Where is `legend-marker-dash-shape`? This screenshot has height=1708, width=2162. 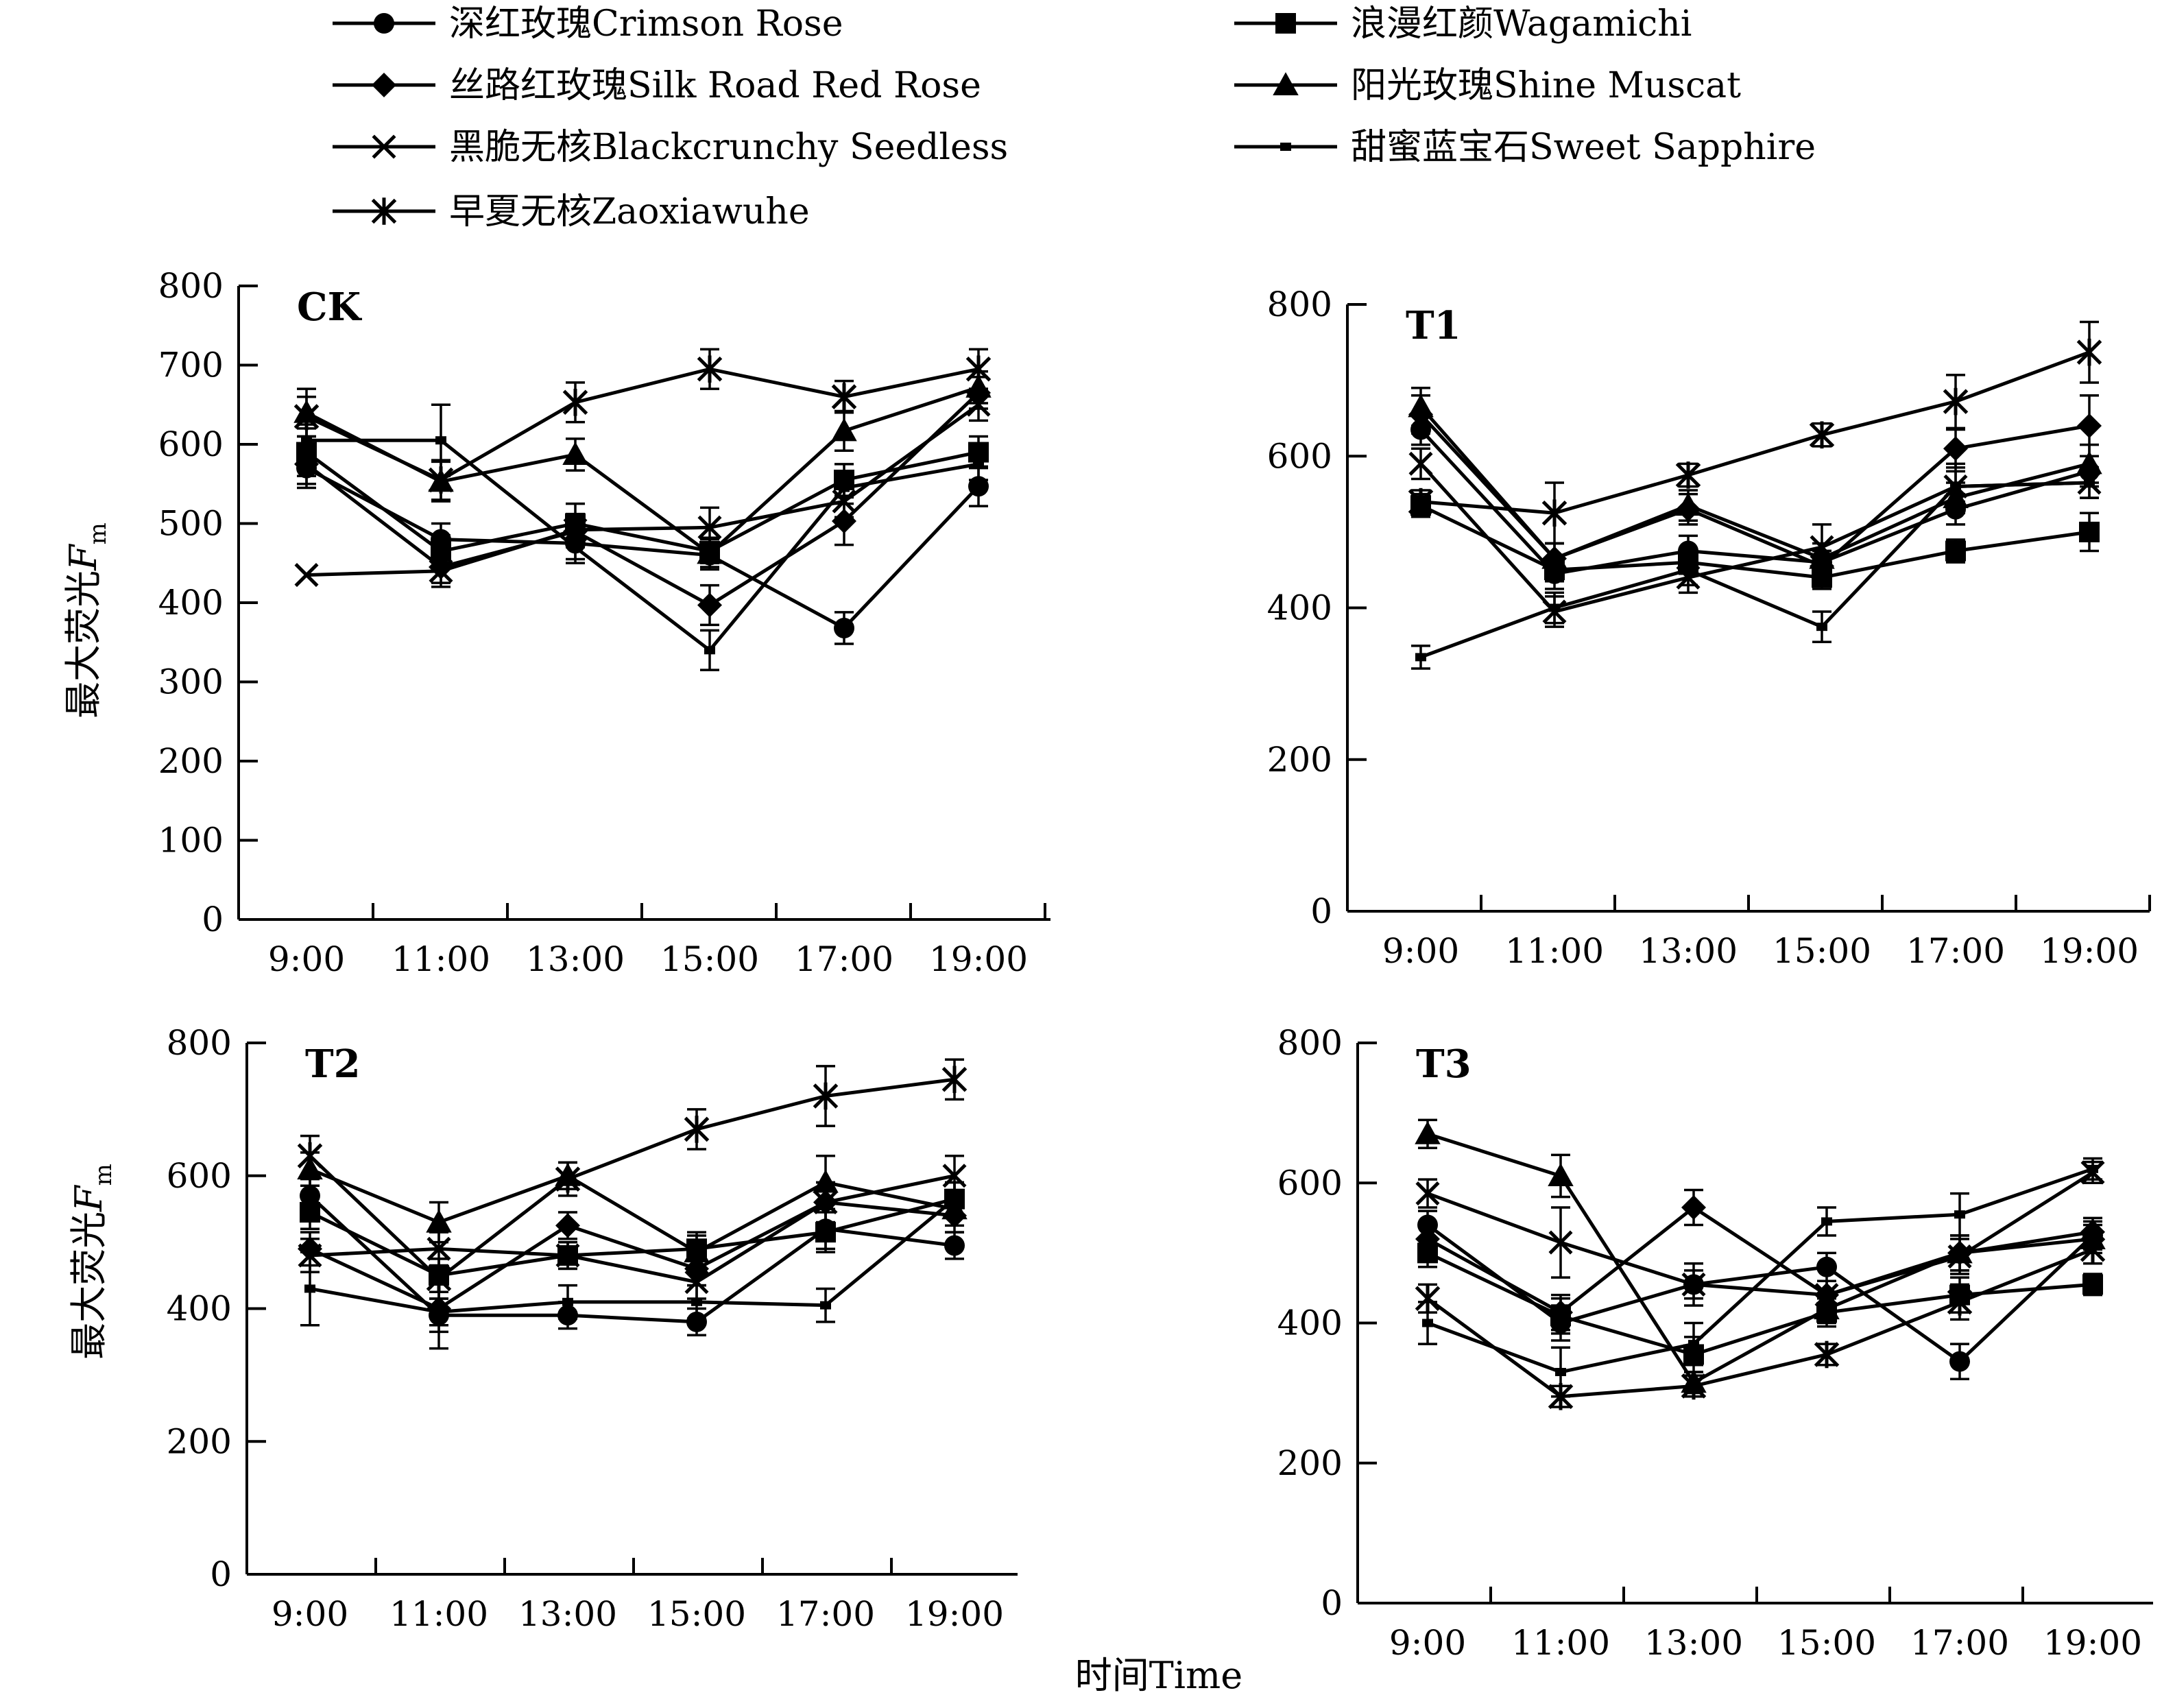 legend-marker-dash-shape is located at coordinates (1286, 147).